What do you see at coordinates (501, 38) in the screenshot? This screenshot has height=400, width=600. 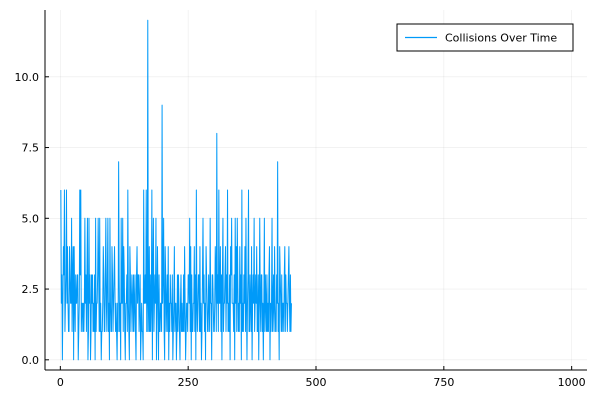 I see `legend-label: Collisions Over Time` at bounding box center [501, 38].